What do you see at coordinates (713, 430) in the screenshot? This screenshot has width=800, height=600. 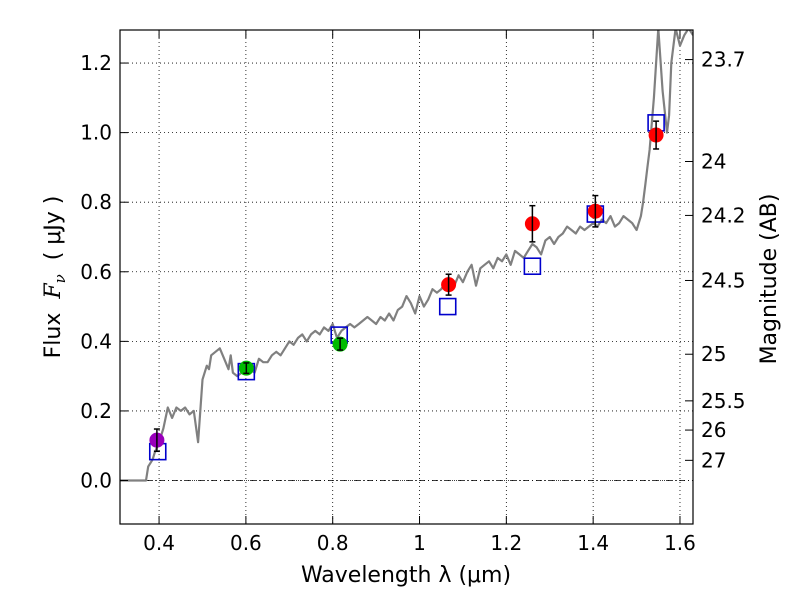 I see `magnitude-tick-label: 26` at bounding box center [713, 430].